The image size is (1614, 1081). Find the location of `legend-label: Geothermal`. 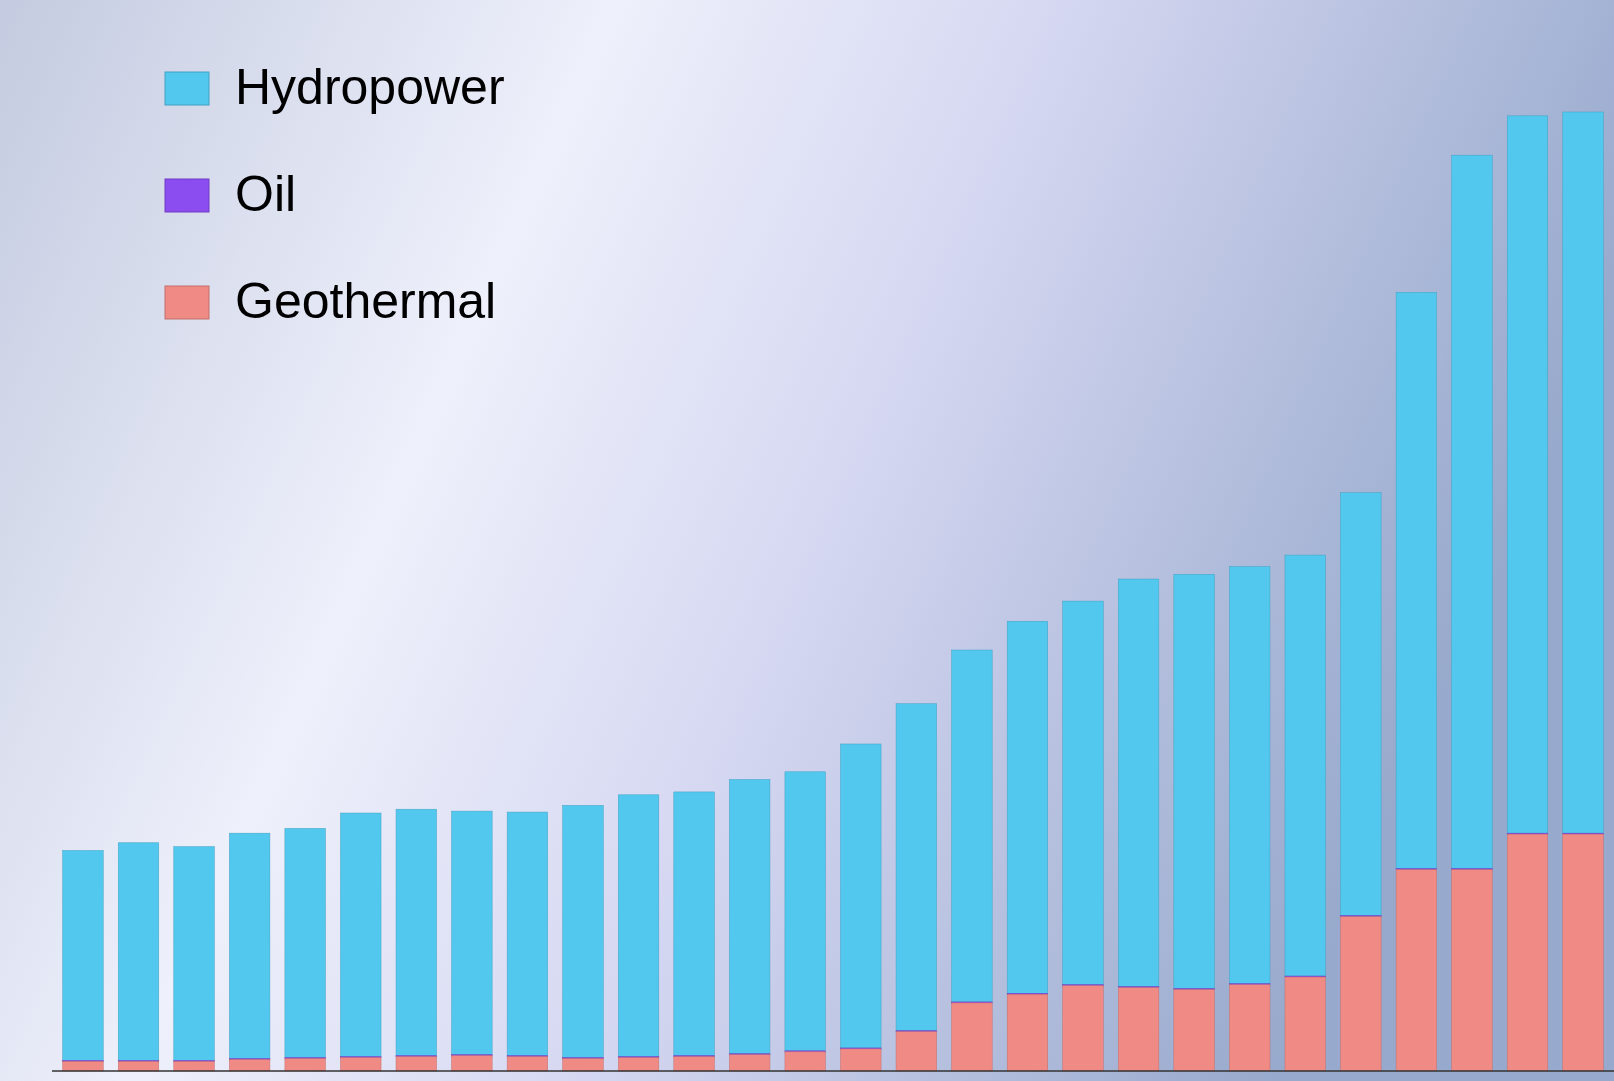

legend-label: Geothermal is located at coordinates (366, 301).